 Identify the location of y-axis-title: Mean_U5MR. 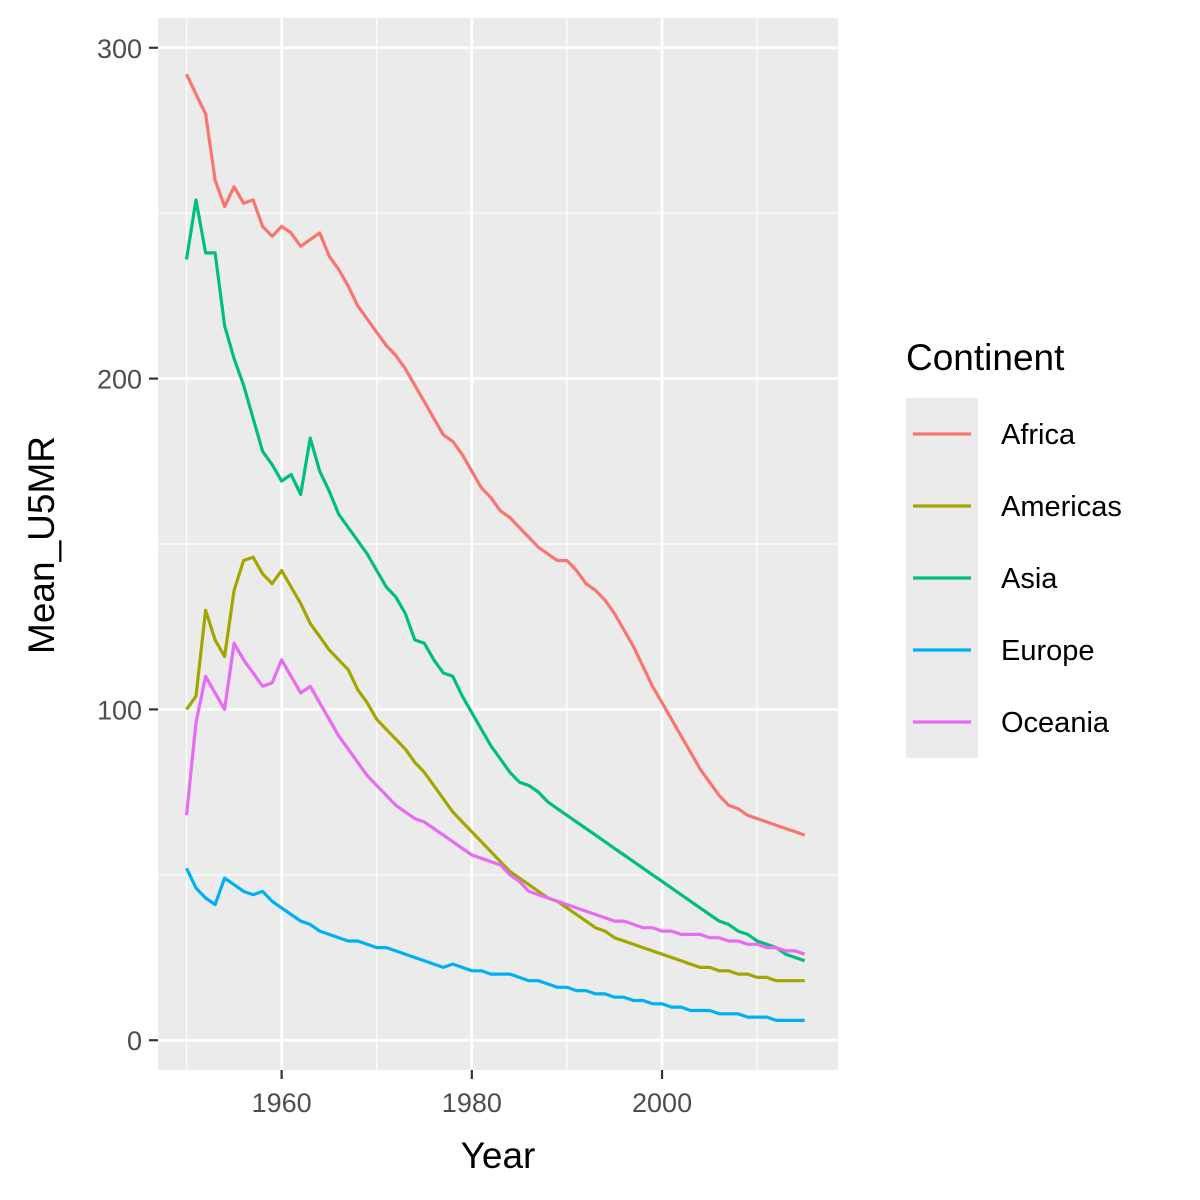
(41, 545).